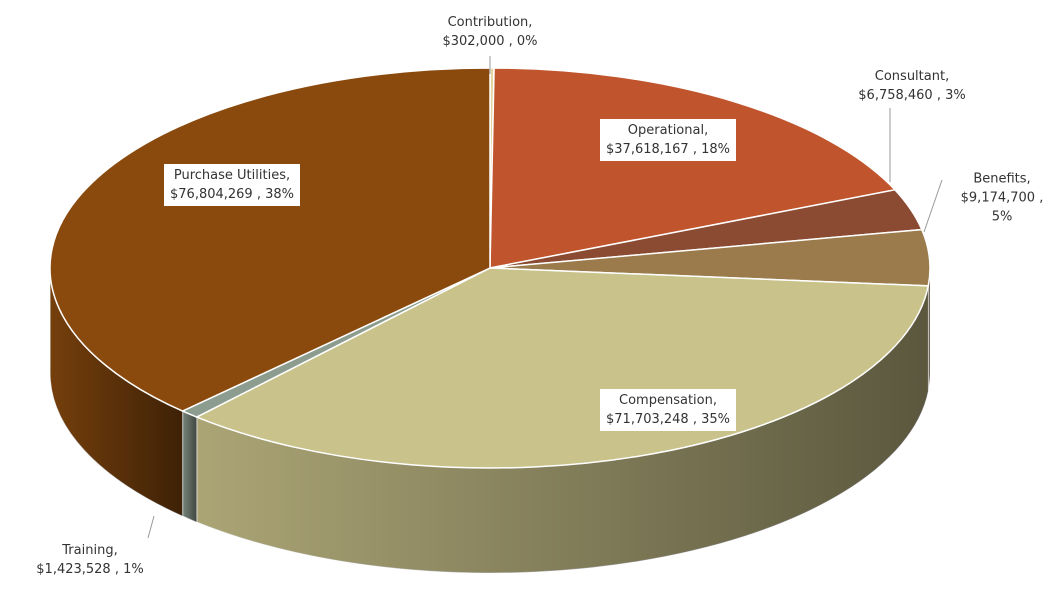 This screenshot has height=590, width=1055. I want to click on label-value: $71,703,248 , 35%, so click(668, 419).